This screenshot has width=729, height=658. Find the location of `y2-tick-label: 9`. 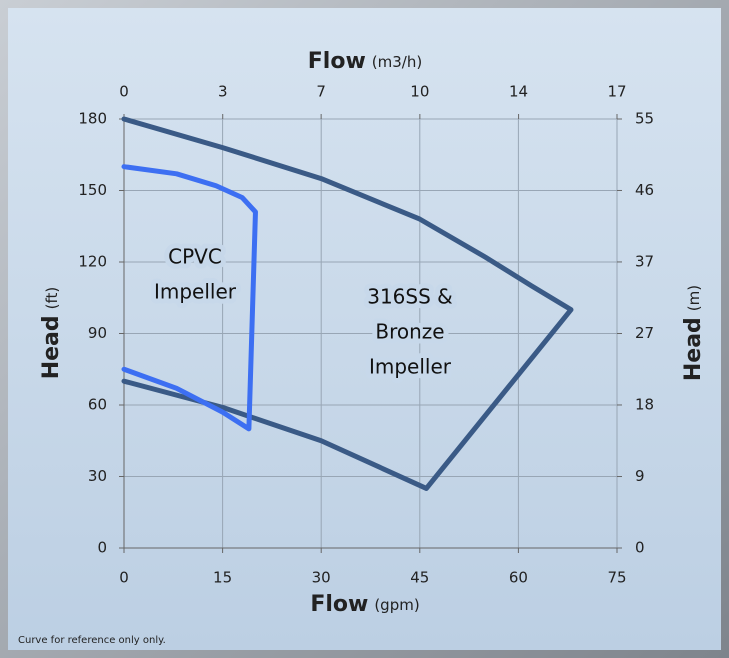

y2-tick-label: 9 is located at coordinates (640, 476).